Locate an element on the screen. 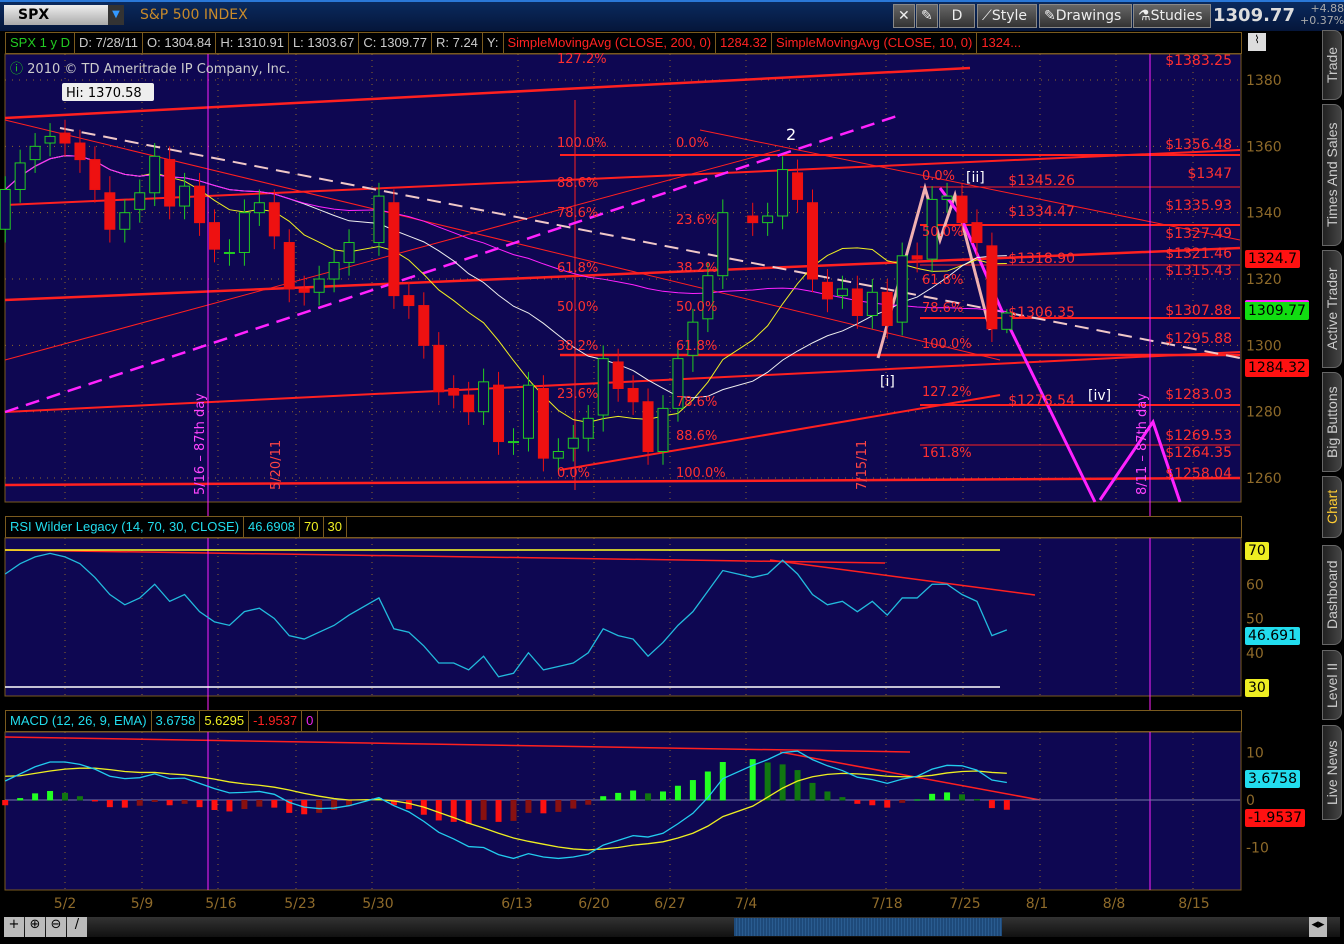 The image size is (1344, 944). header-range: R: 7.24 is located at coordinates (457, 43).